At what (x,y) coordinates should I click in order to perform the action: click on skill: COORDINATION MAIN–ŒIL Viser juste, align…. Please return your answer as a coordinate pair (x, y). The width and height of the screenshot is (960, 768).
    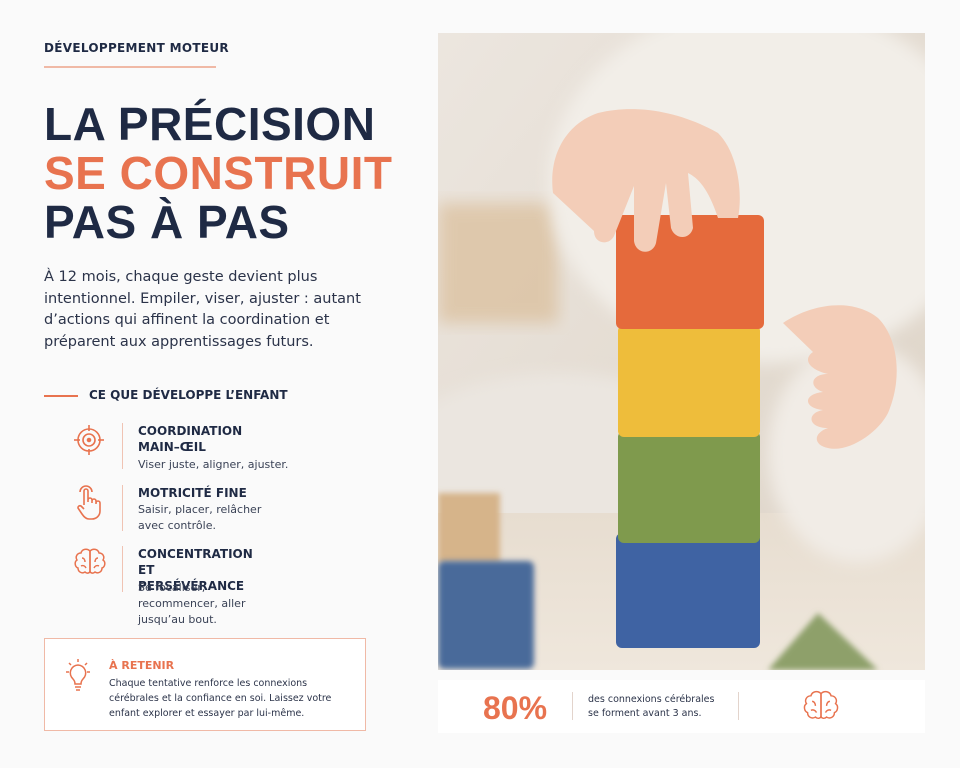
    Looking at the image, I should click on (216, 452).